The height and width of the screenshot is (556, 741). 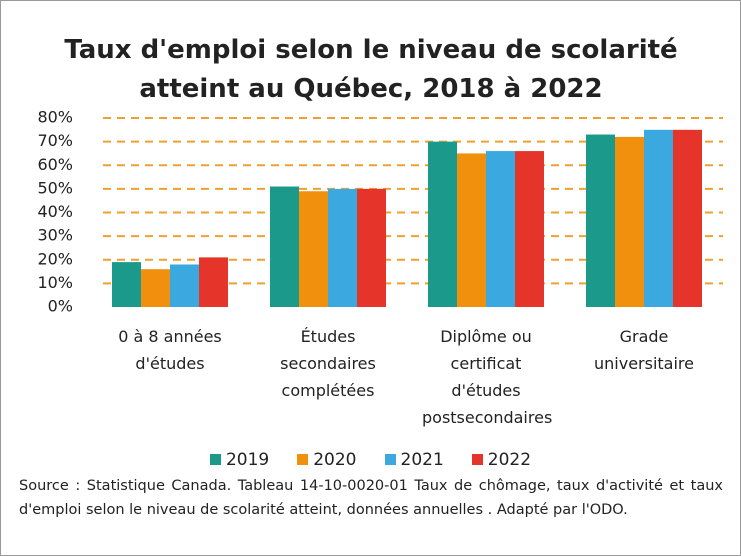 I want to click on legend-item: 2021, so click(x=414, y=460).